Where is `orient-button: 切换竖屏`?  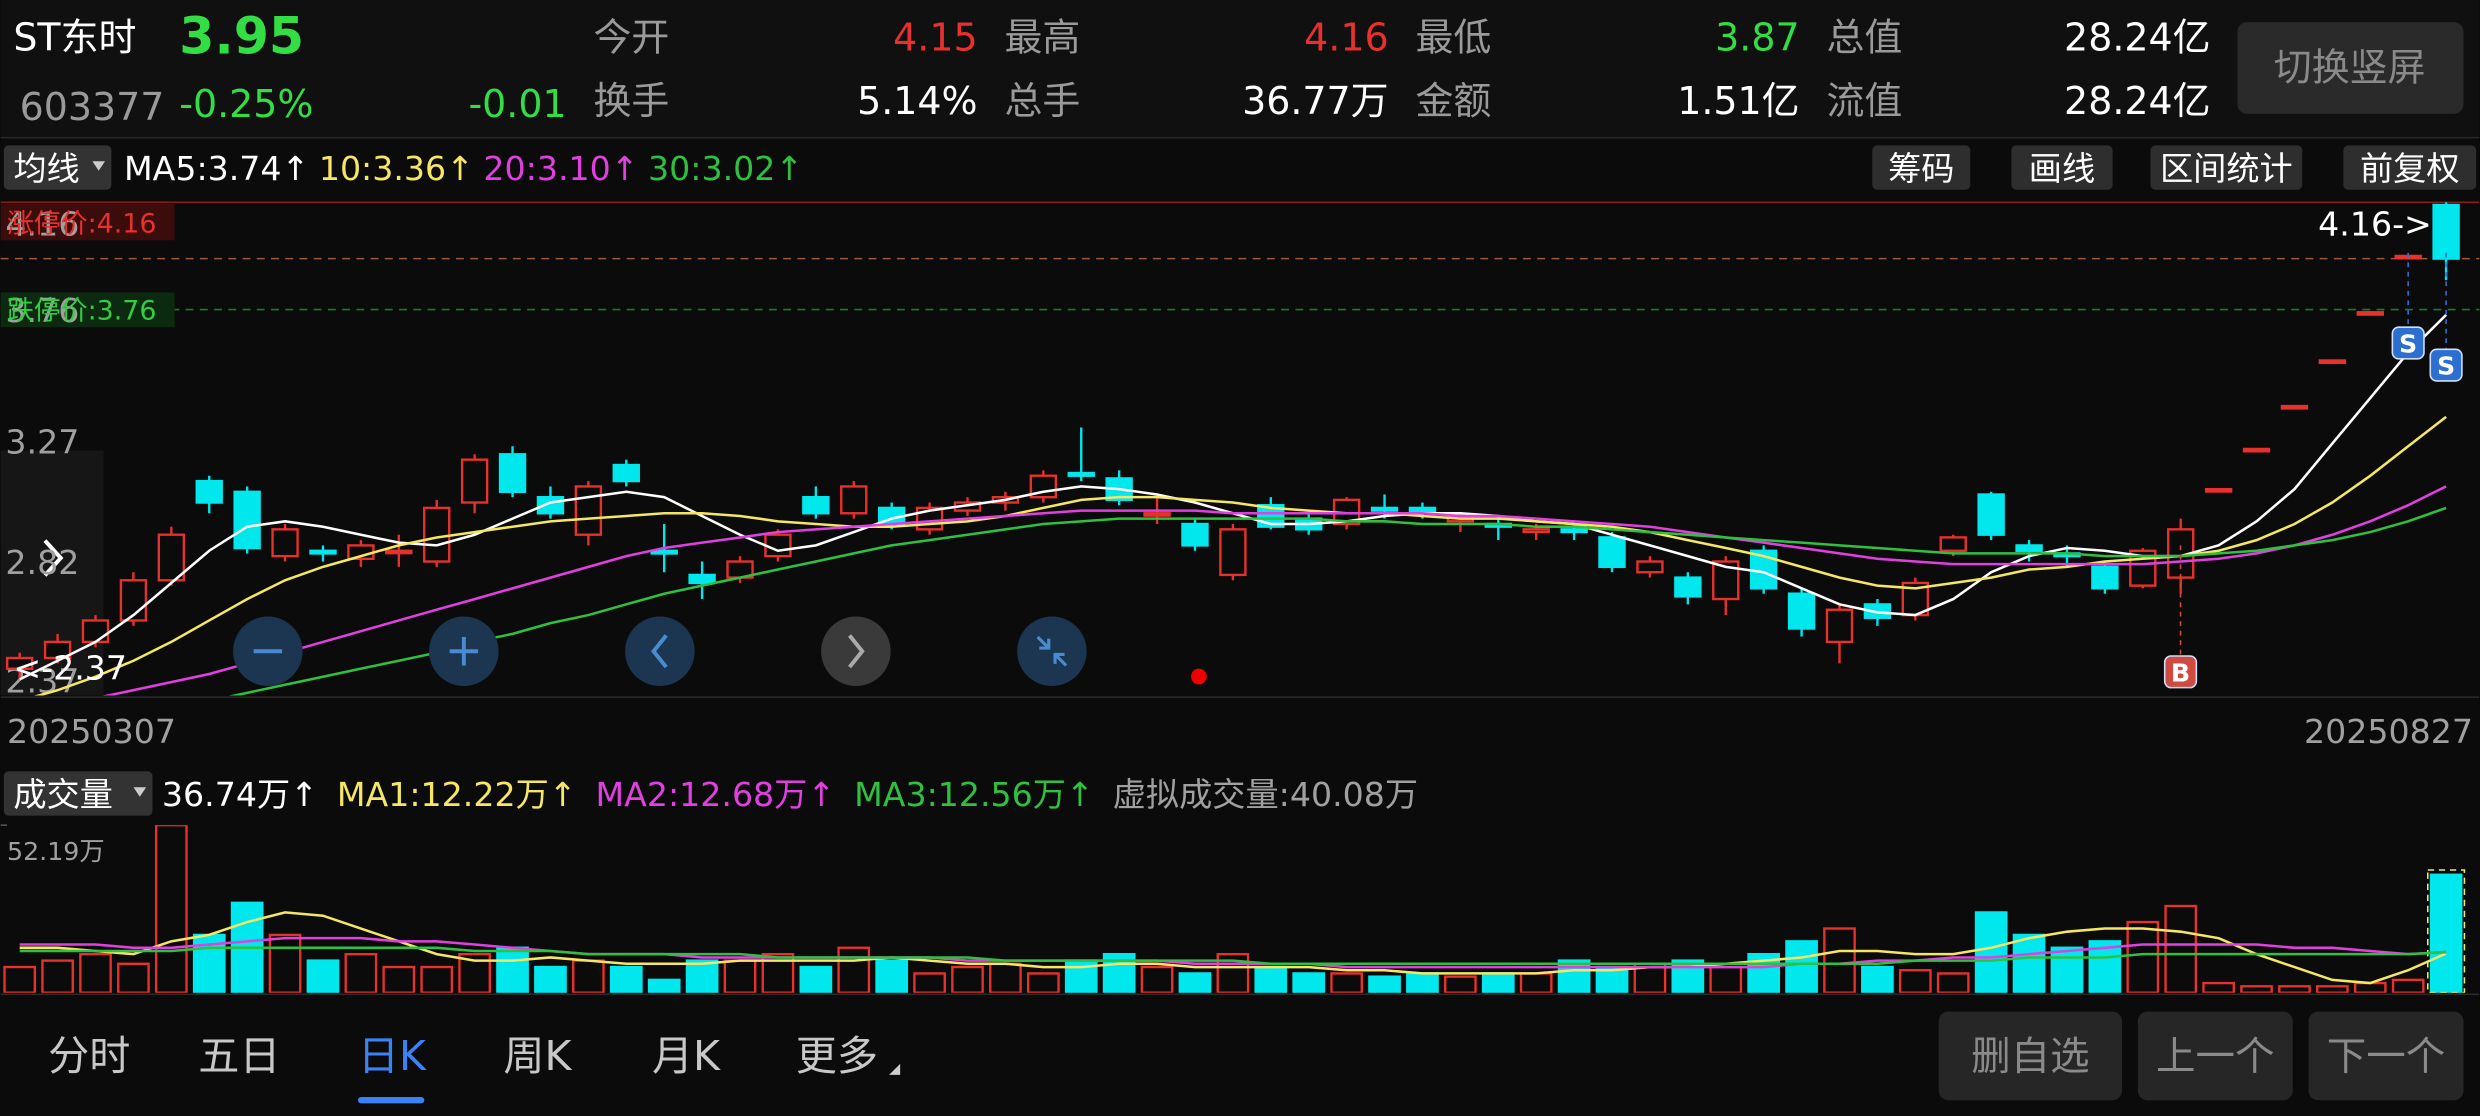
orient-button: 切换竖屏 is located at coordinates (2350, 68).